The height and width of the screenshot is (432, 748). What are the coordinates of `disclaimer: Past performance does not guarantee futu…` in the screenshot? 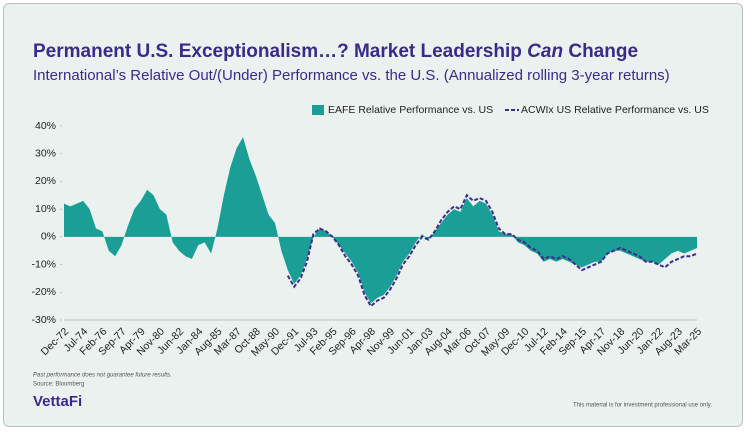 It's located at (102, 376).